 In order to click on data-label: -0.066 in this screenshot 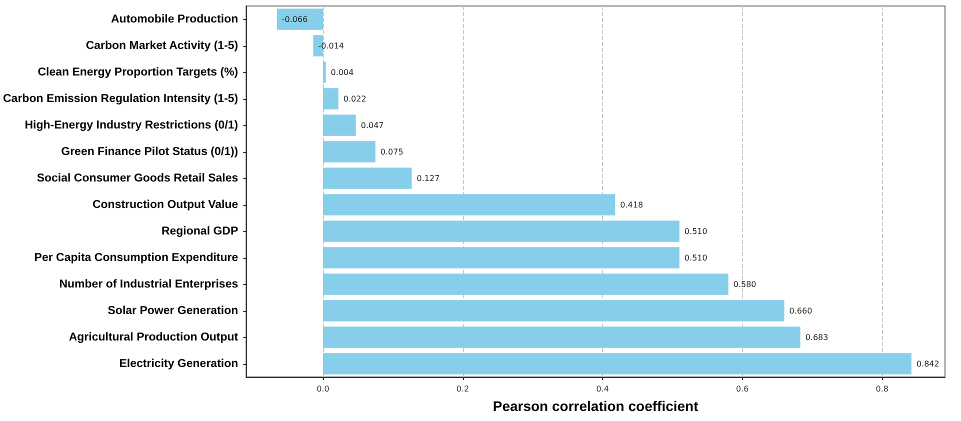, I will do `click(295, 19)`.